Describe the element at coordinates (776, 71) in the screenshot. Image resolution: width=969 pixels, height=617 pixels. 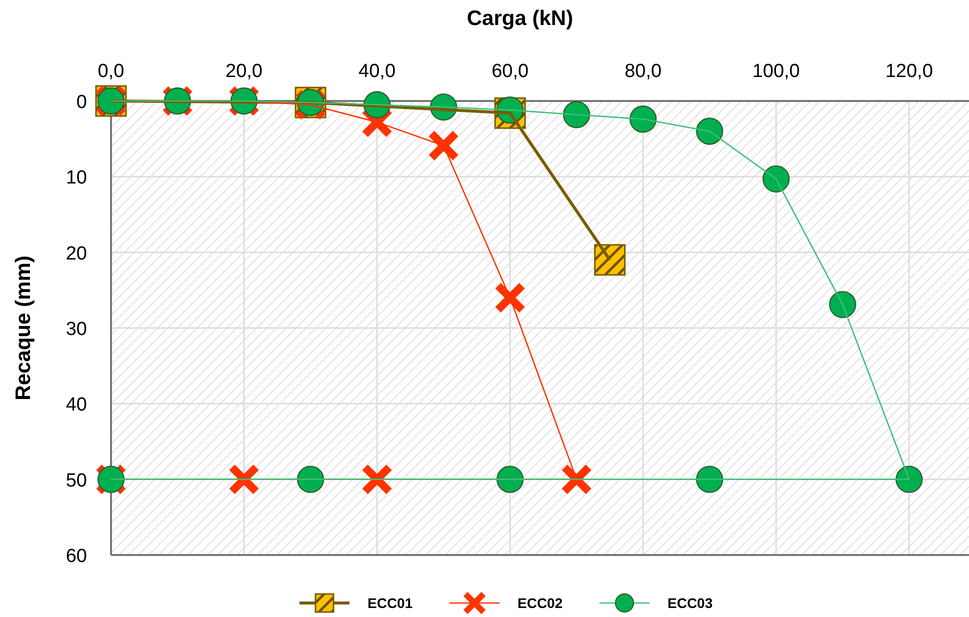
I see `x-tick-label: 100,0` at that location.